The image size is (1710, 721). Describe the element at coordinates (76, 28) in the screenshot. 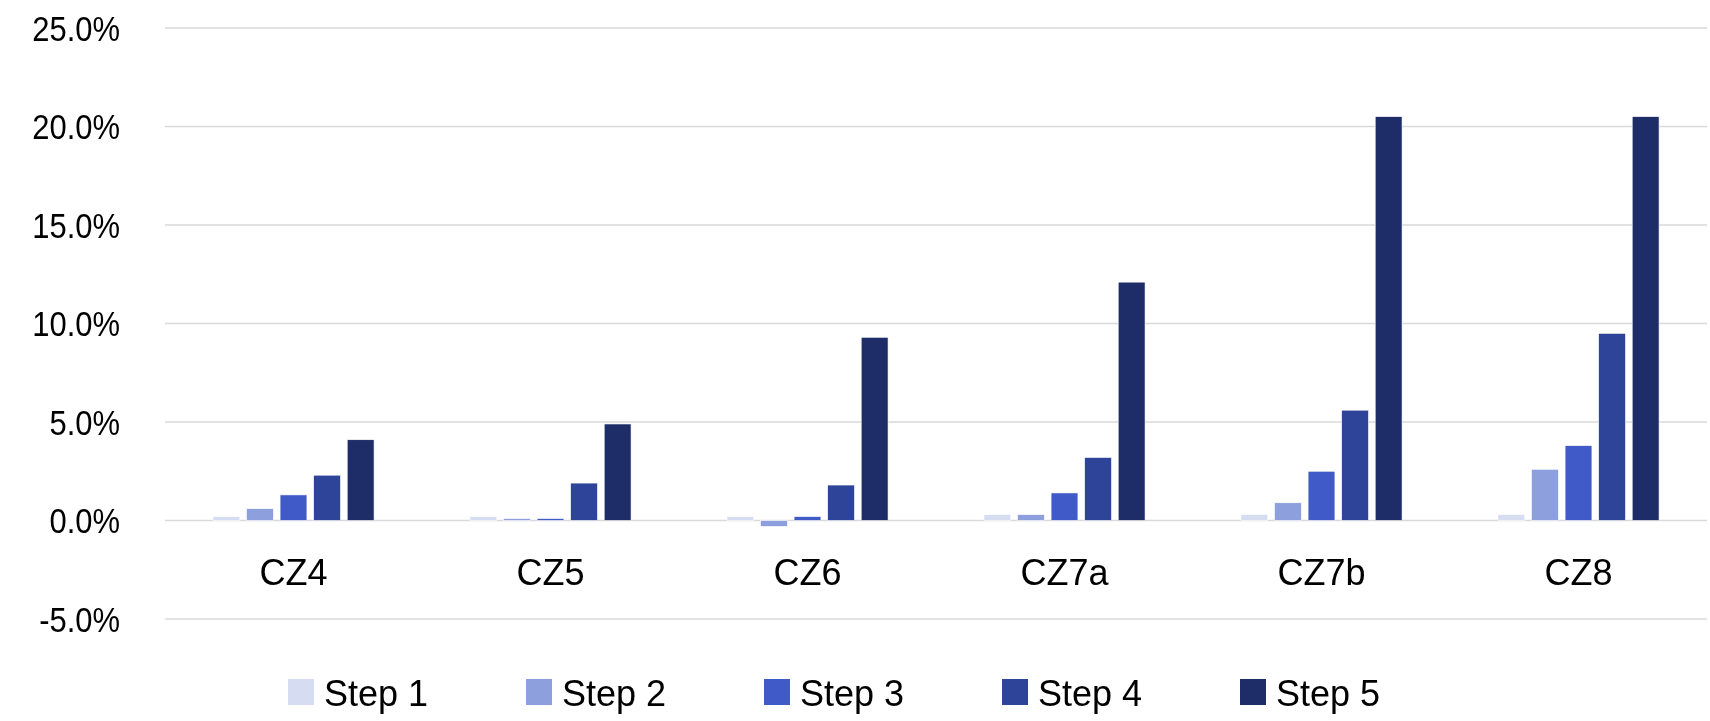

I see `y-tick-label: 25.0%` at that location.